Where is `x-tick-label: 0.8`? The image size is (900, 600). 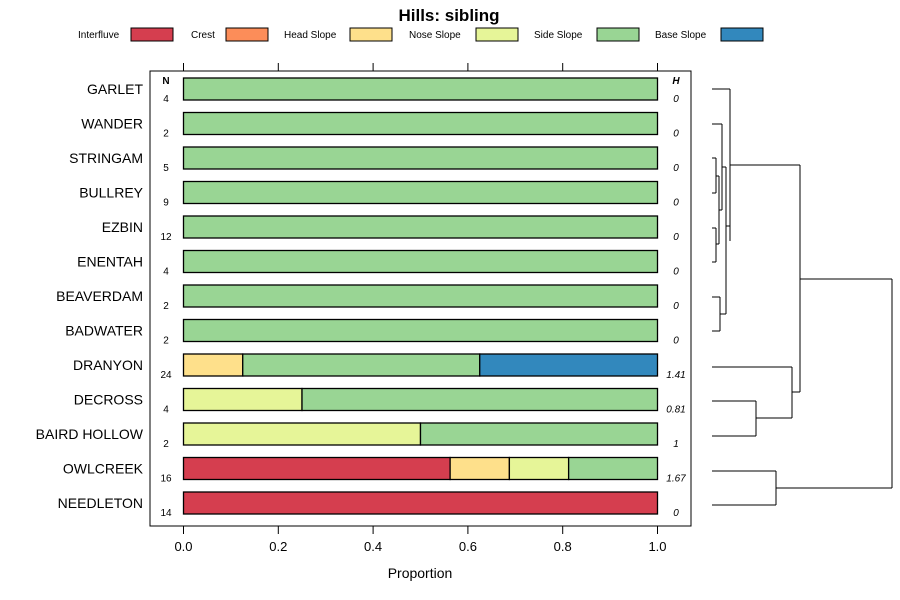
x-tick-label: 0.8 is located at coordinates (563, 546).